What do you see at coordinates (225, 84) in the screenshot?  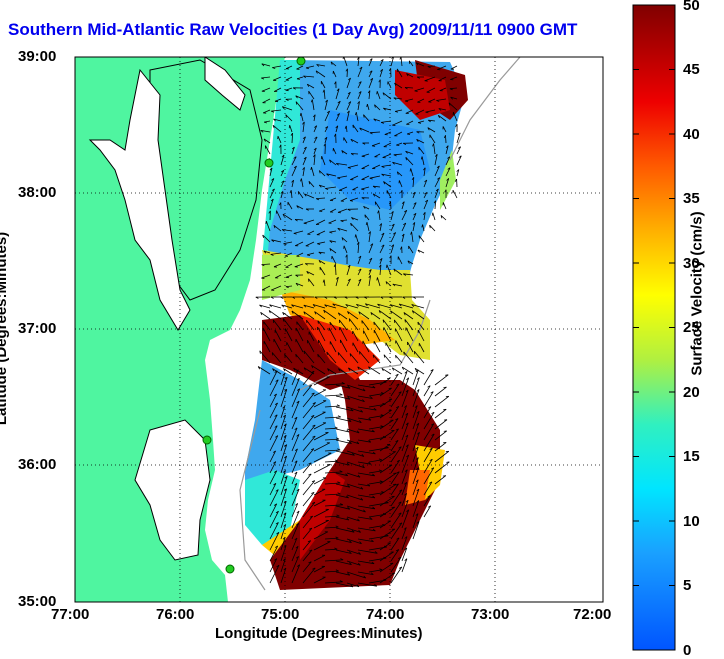 I see `delaware-bay` at bounding box center [225, 84].